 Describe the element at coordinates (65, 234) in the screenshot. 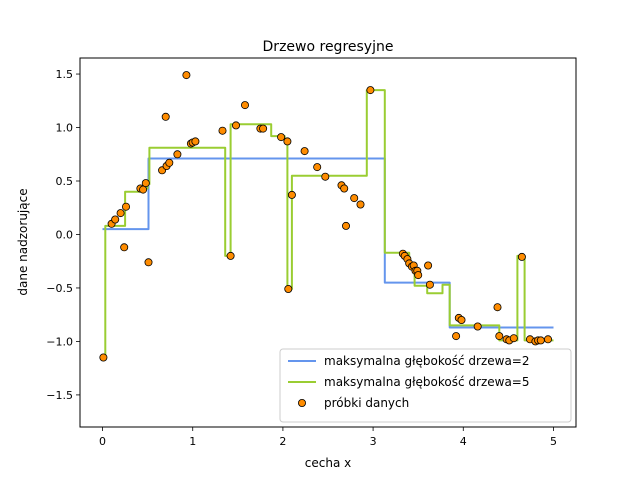

I see `y-tick-label: 0.0` at that location.